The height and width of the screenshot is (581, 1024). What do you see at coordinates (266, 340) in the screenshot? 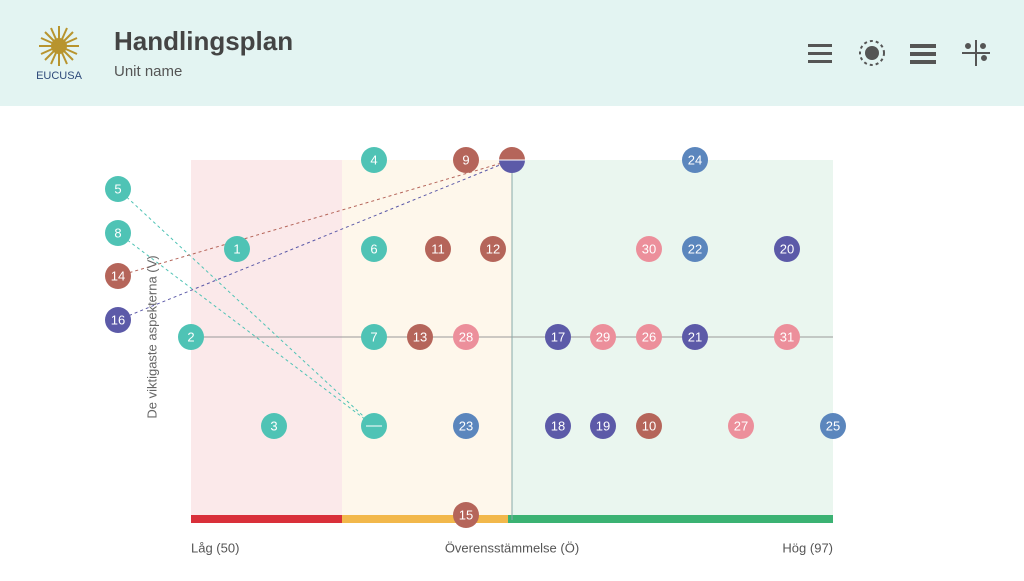
I see `zone-low` at bounding box center [266, 340].